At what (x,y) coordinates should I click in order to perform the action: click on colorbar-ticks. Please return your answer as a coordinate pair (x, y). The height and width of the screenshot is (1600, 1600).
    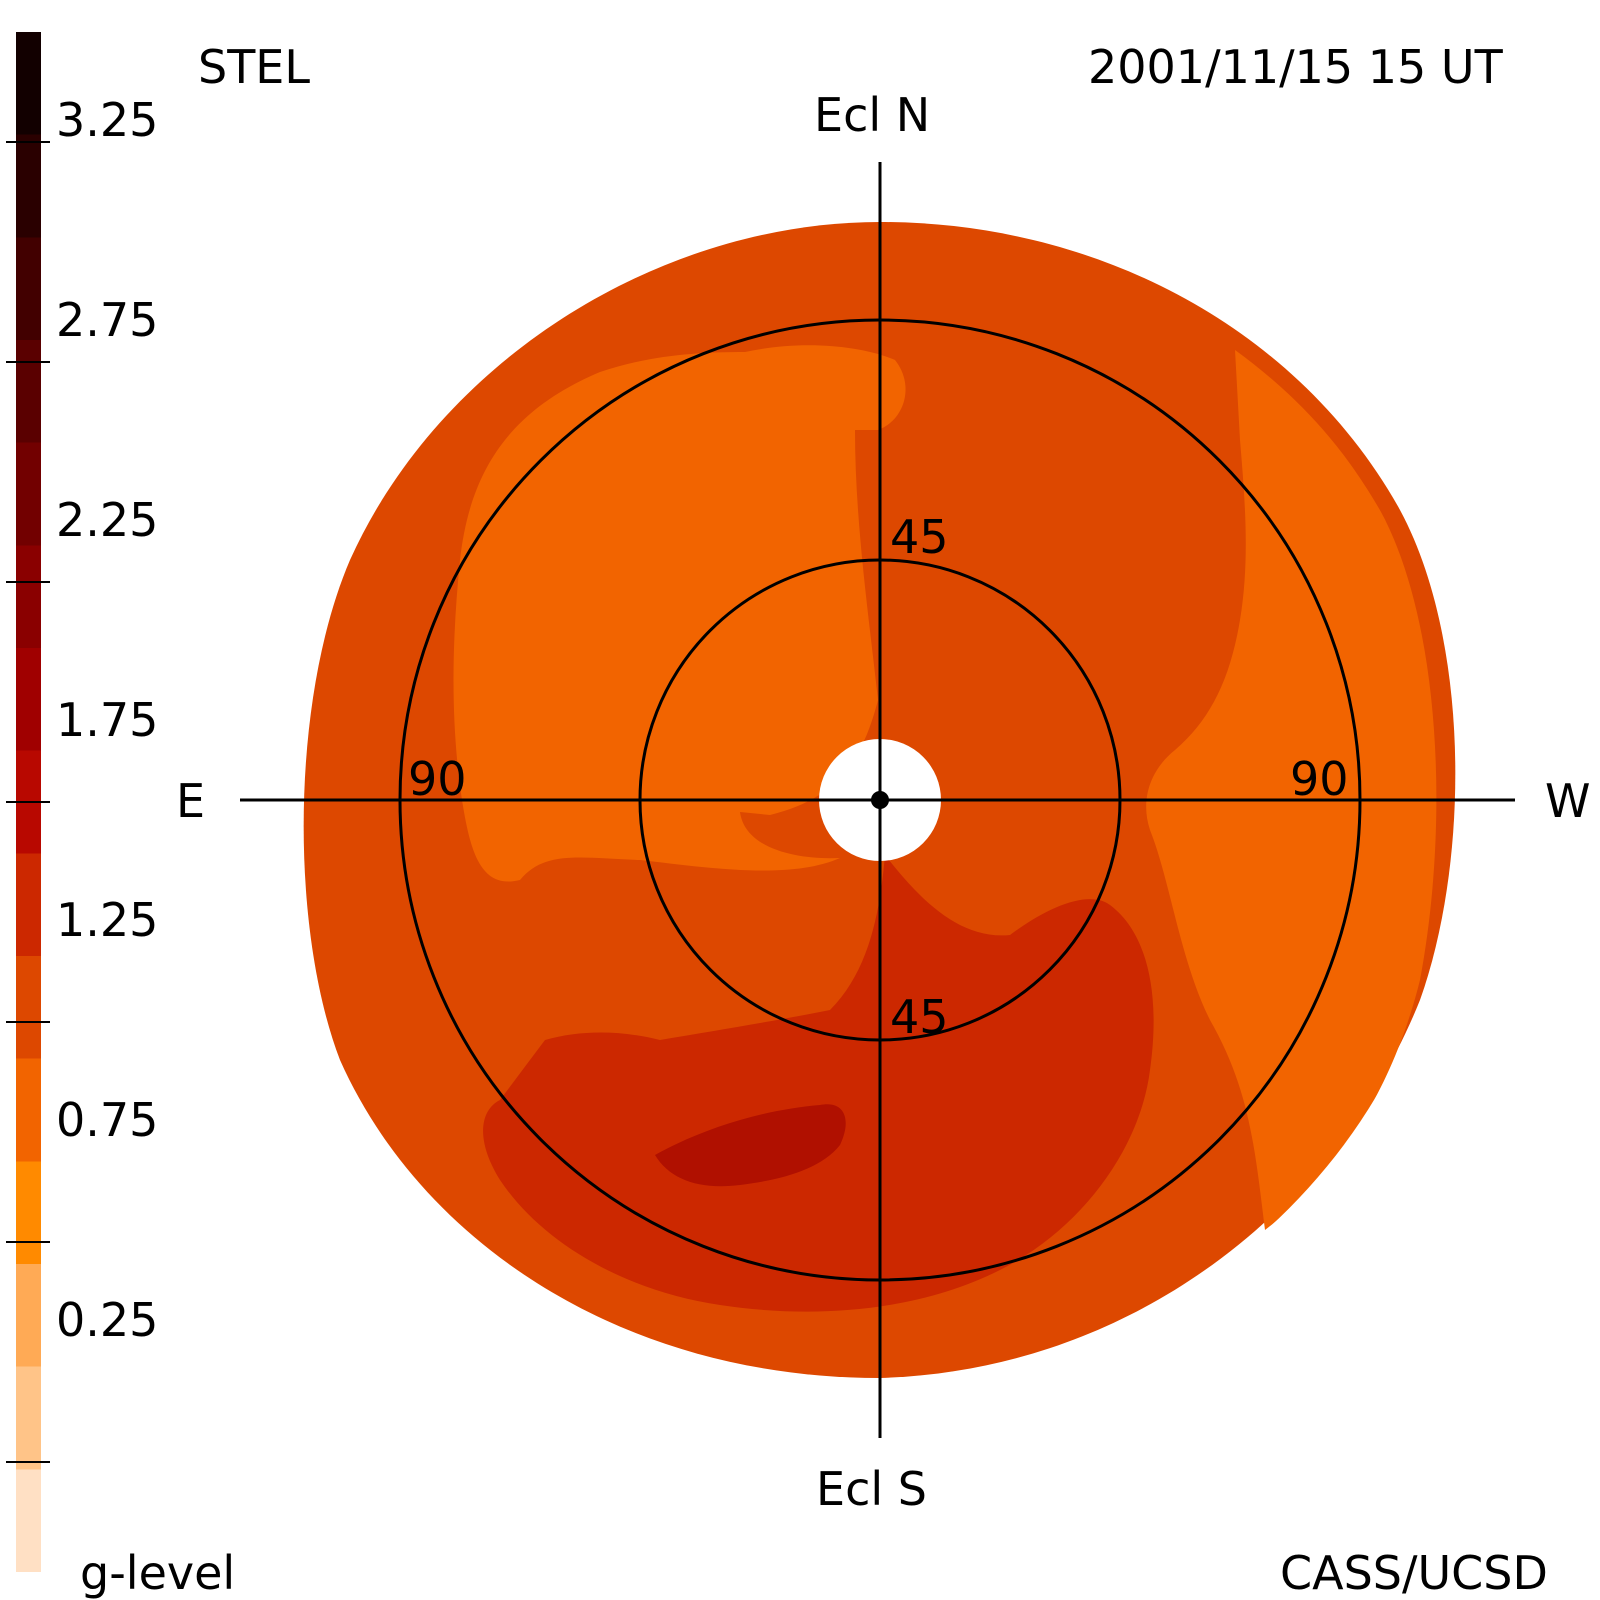
    Looking at the image, I should click on (28, 802).